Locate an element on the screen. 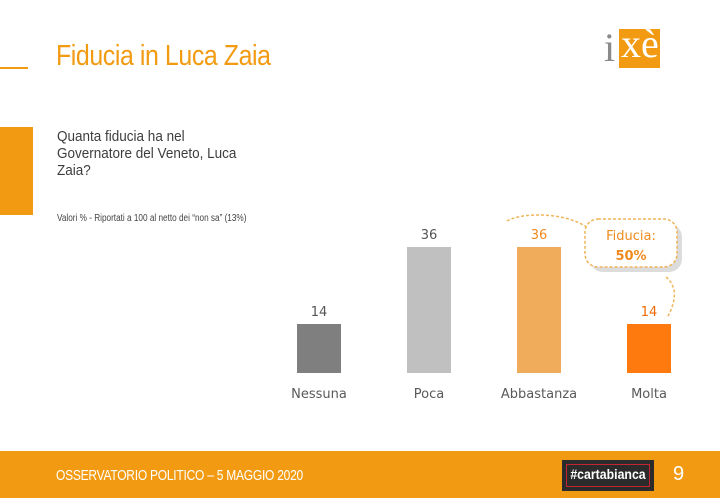 This screenshot has width=720, height=498. callout-box is located at coordinates (631, 243).